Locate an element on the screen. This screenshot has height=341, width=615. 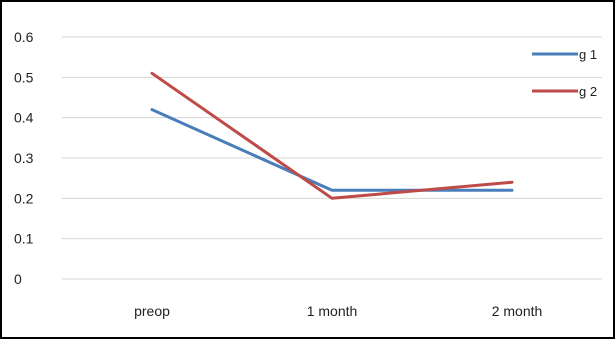
x-tick-label-2: 2 month is located at coordinates (517, 311).